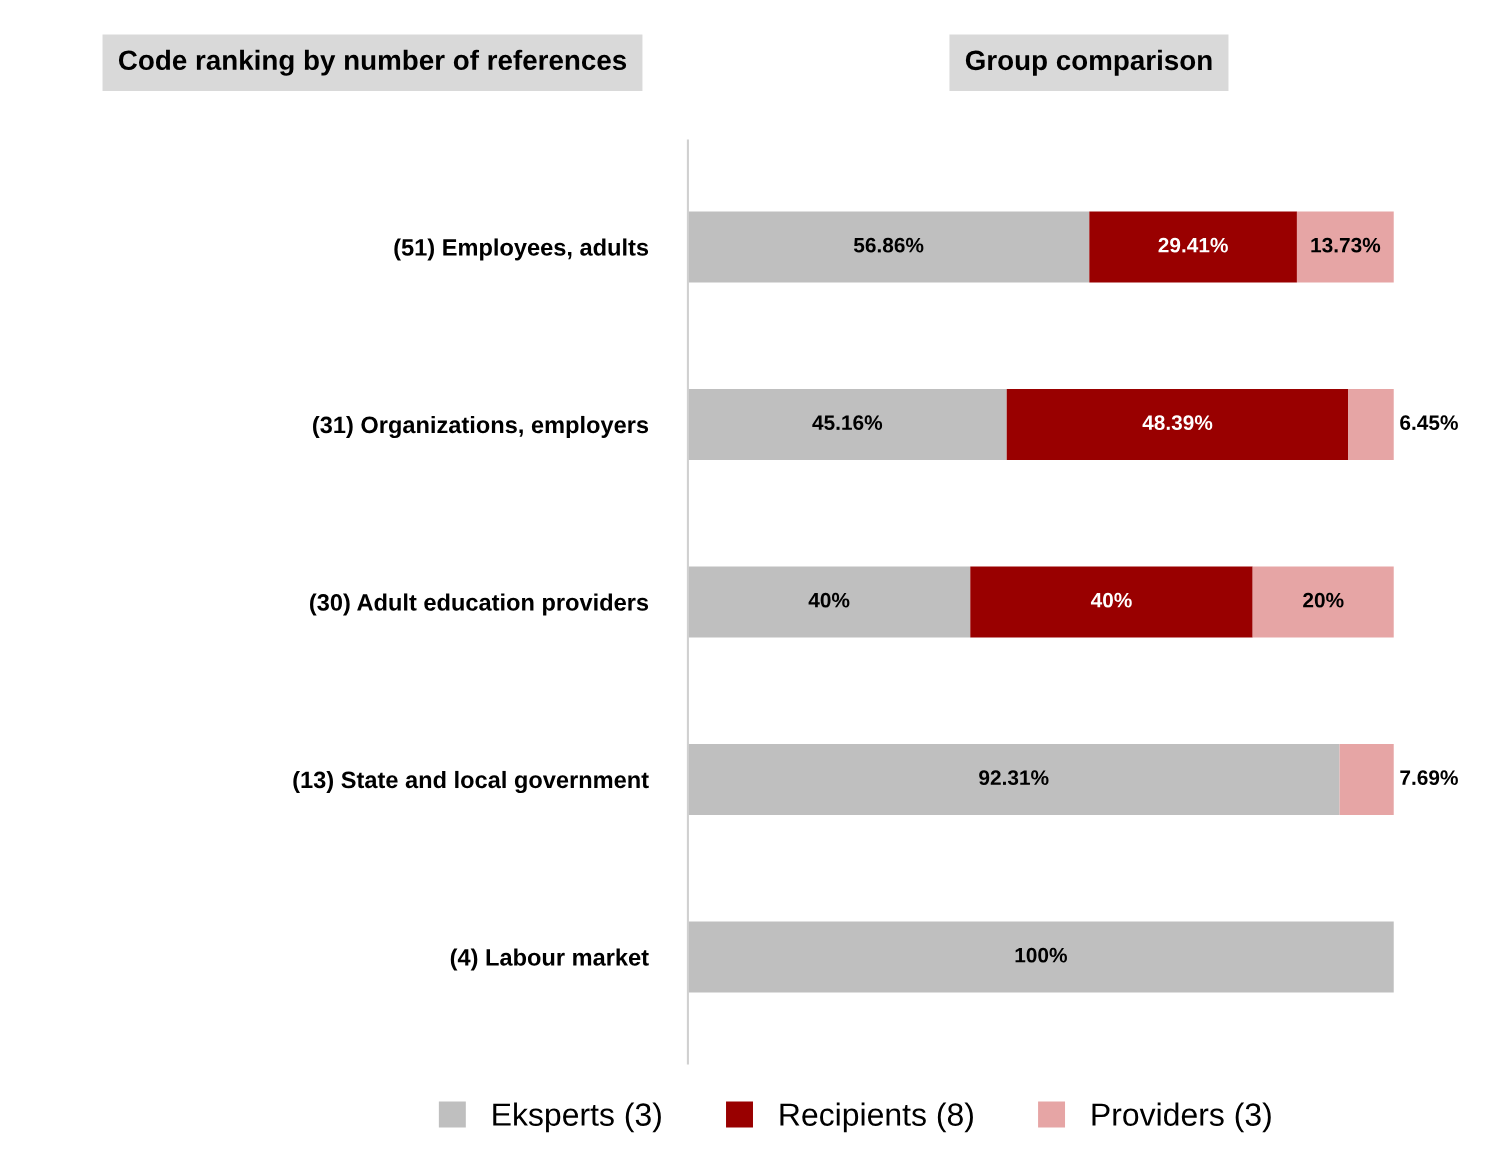  Describe the element at coordinates (479, 604) in the screenshot. I see `y-tick-label: (30) Adult education providers` at that location.